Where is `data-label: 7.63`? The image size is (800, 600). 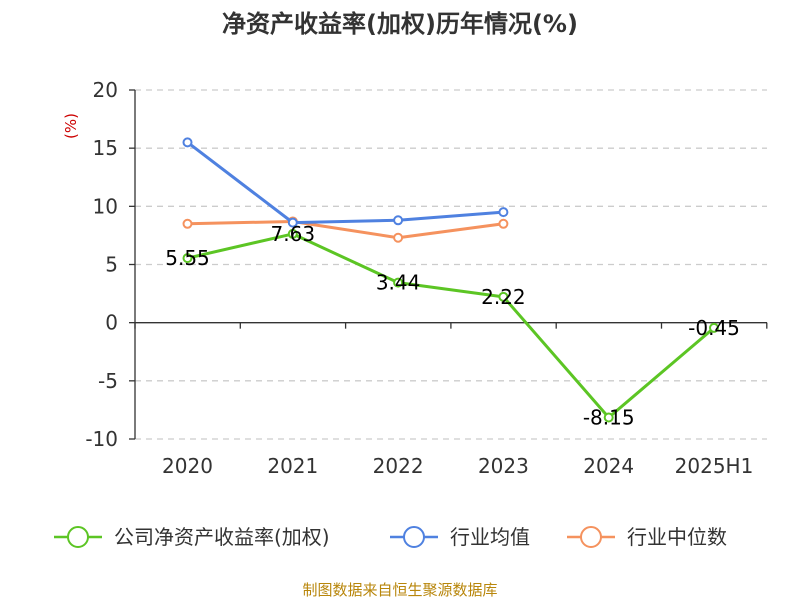 data-label: 7.63 is located at coordinates (293, 234).